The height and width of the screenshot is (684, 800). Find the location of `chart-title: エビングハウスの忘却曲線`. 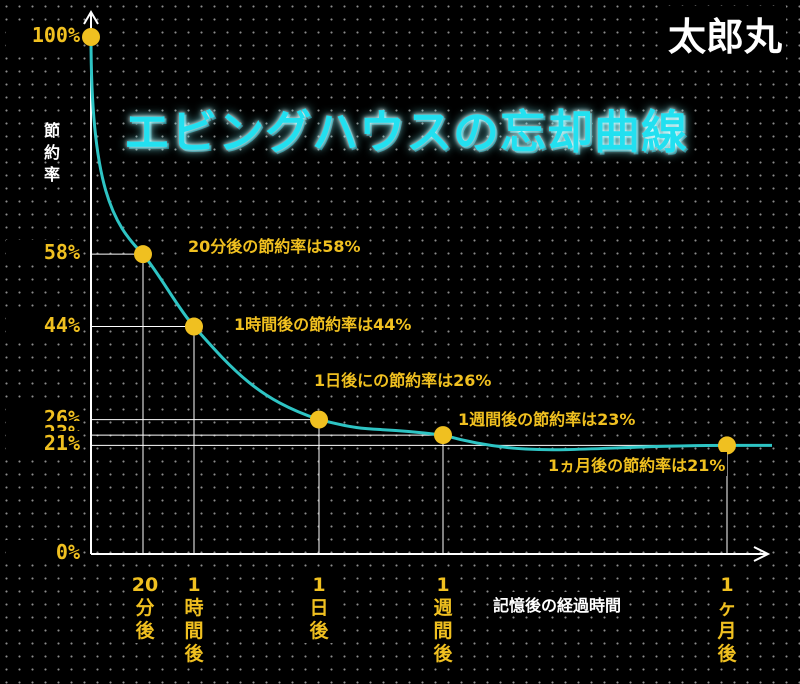

chart-title: エビングハウスの忘却曲線 is located at coordinates (406, 132).